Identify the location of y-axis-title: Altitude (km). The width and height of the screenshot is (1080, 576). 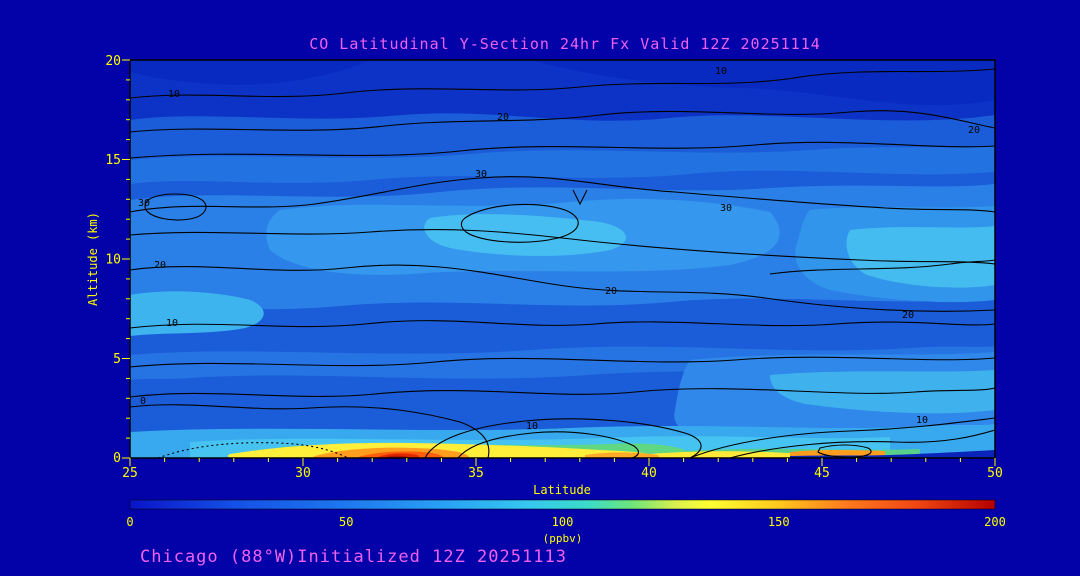
(93, 259).